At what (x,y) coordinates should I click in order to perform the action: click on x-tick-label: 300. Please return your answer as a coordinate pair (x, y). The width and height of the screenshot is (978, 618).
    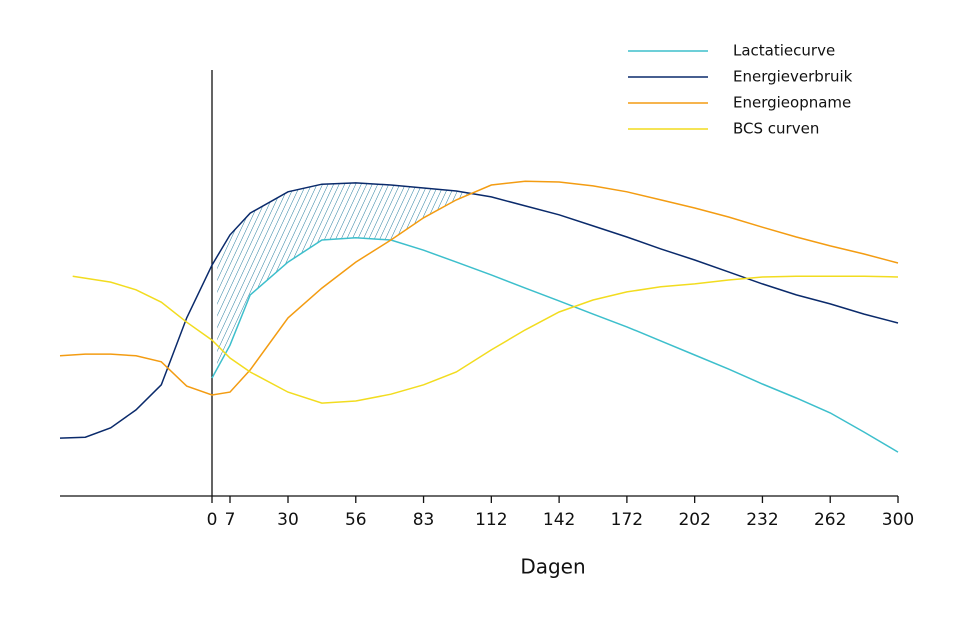
    Looking at the image, I should click on (898, 520).